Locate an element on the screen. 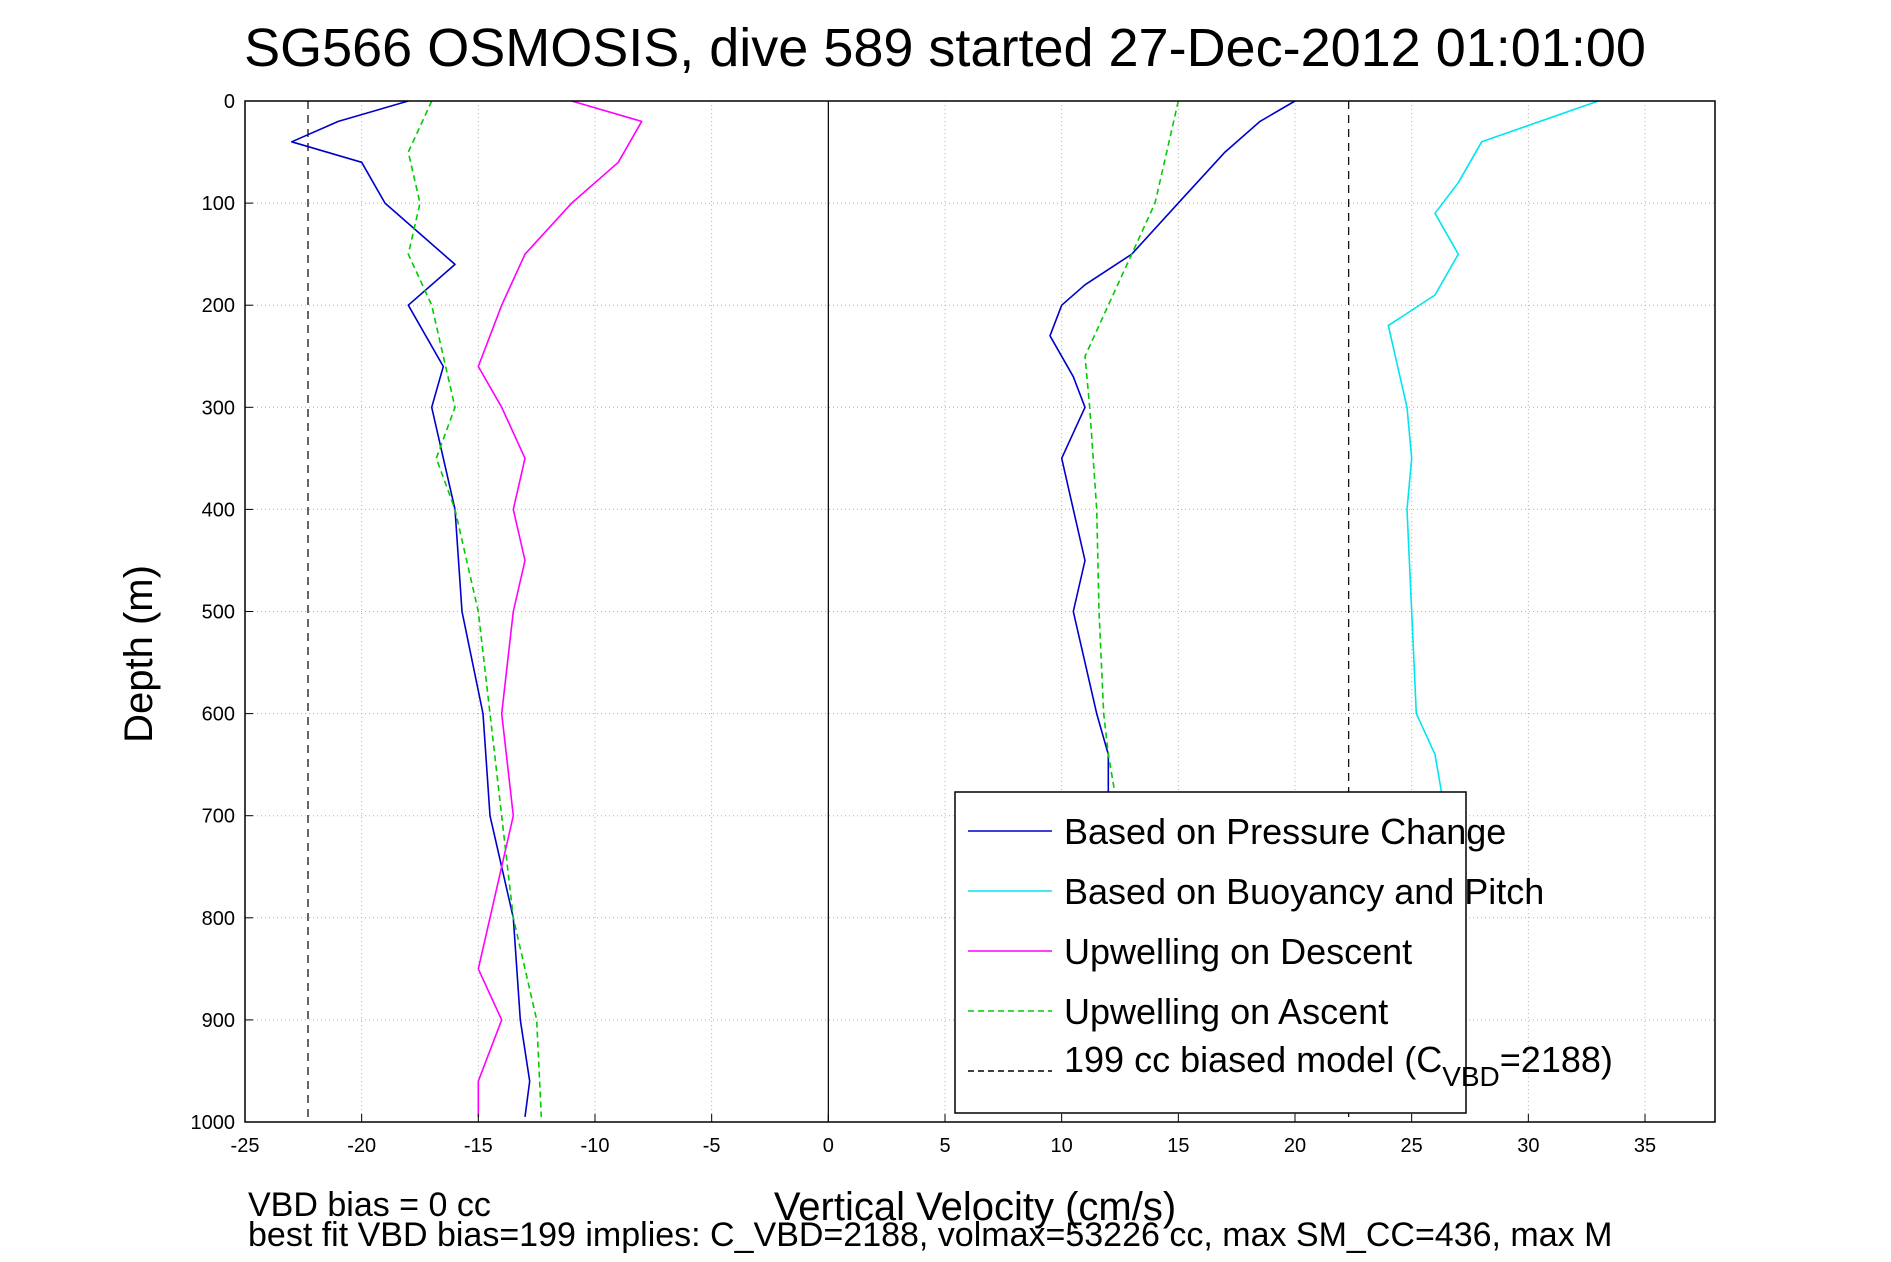 This screenshot has height=1262, width=1891. y-tick-label: 400 is located at coordinates (218, 510).